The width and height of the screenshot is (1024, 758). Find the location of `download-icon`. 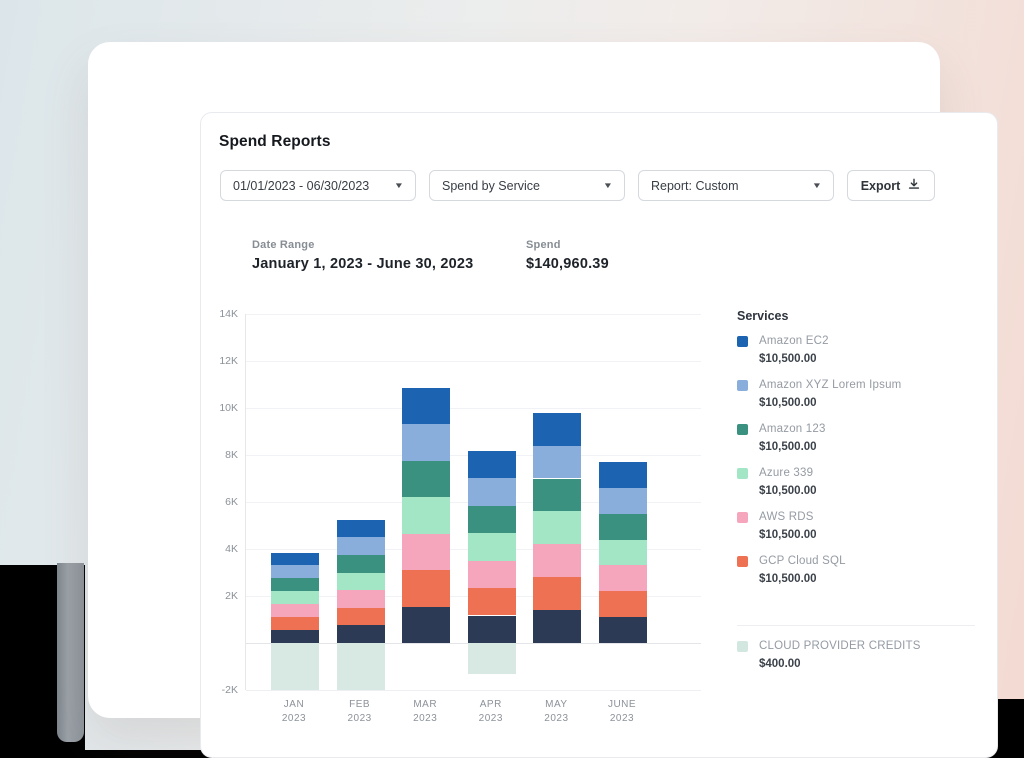

download-icon is located at coordinates (914, 185).